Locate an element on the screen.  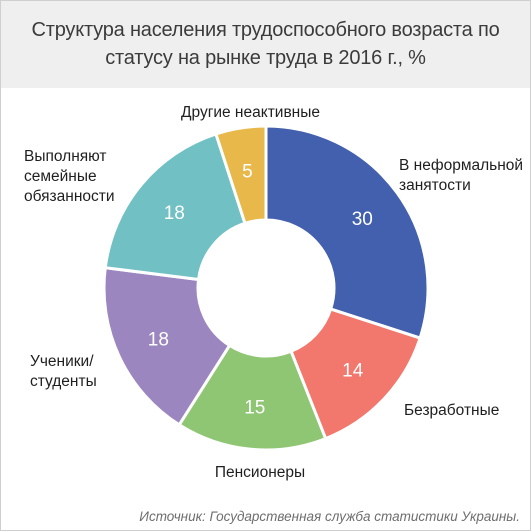
slice-category-label: Пенсионеры is located at coordinates (260, 472).